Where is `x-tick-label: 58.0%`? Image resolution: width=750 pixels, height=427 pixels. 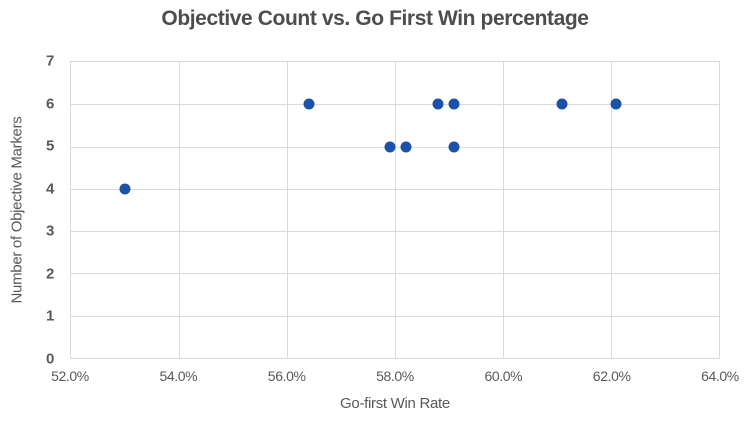 x-tick-label: 58.0% is located at coordinates (395, 376).